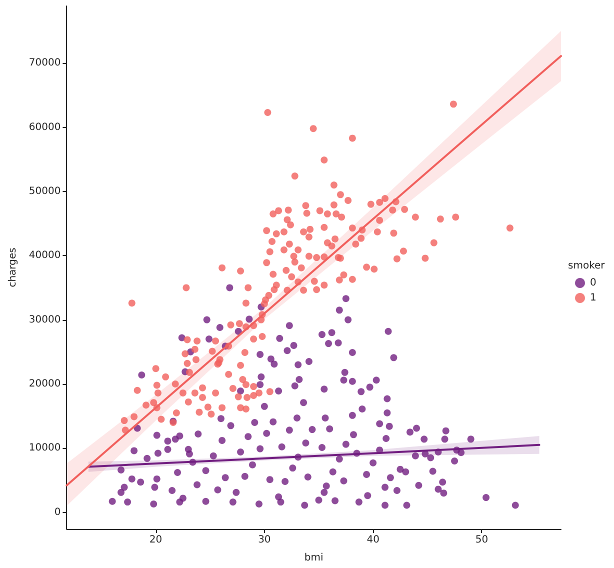 This screenshot has width=614, height=568. I want to click on y-axis-title: charges, so click(13, 268).